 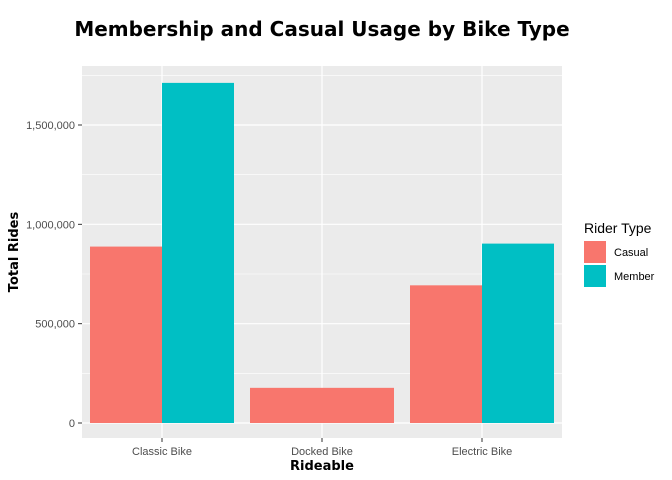 I want to click on legend: Rider Type Casual Member, so click(x=619, y=253).